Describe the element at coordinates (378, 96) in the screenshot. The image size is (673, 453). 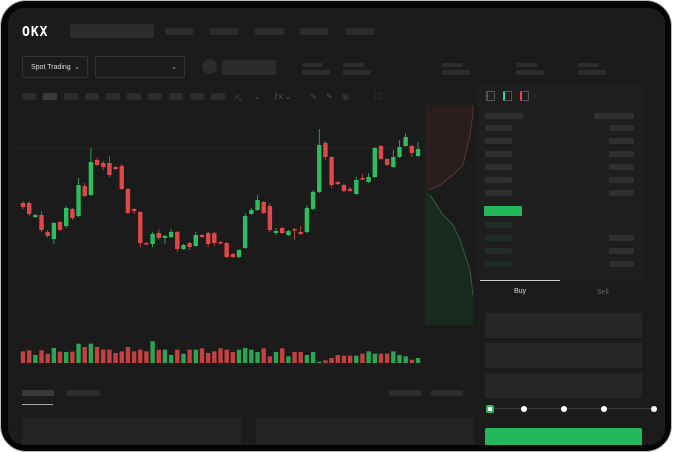
I see `fullscreen-icon: ⛶` at that location.